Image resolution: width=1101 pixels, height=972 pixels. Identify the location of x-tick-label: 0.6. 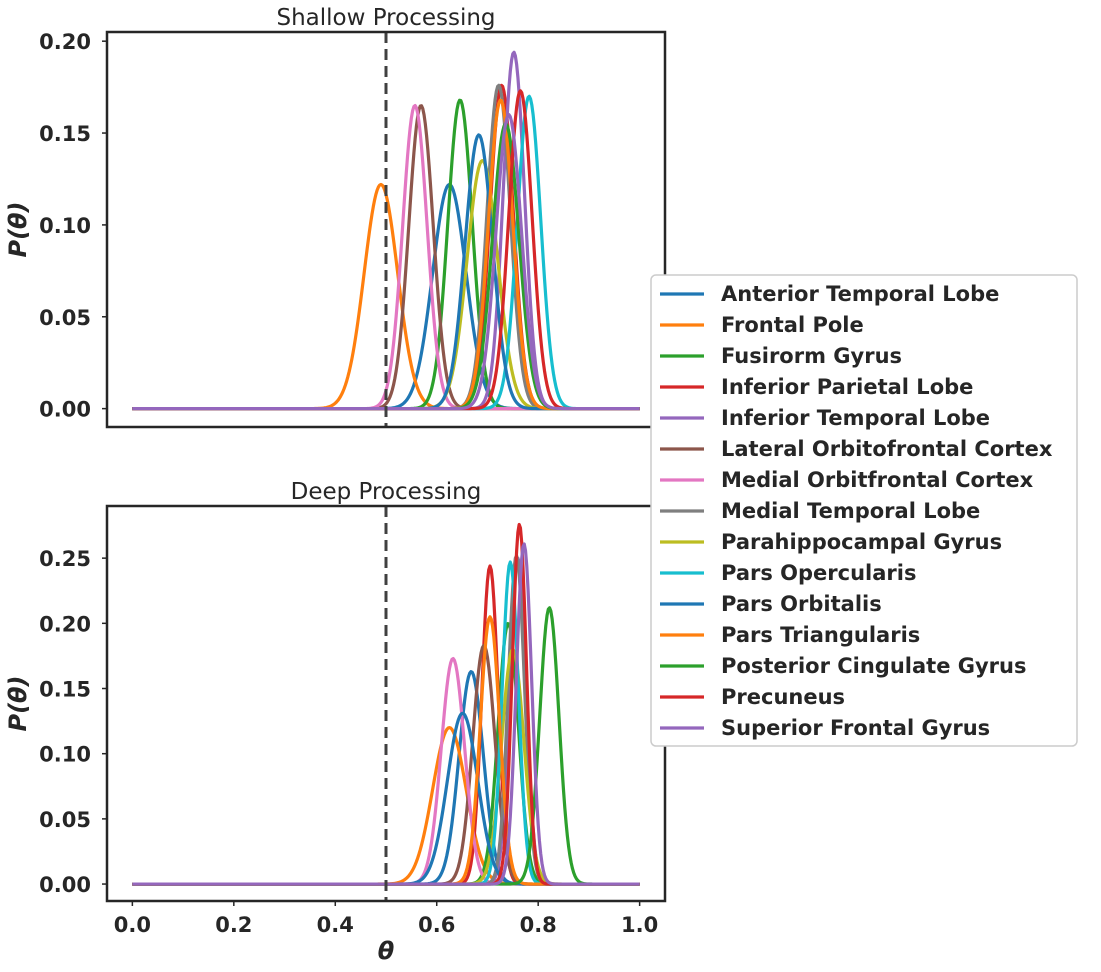
(436, 925).